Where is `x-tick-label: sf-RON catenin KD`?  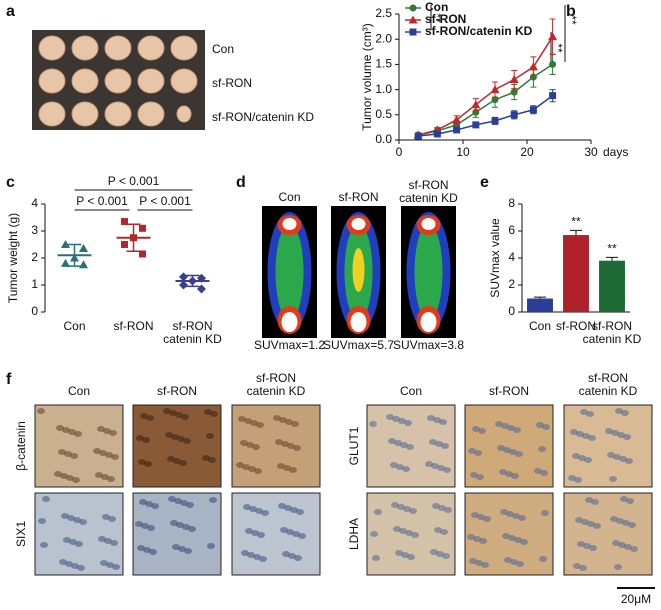
x-tick-label: sf-RON catenin KD is located at coordinates (612, 332).